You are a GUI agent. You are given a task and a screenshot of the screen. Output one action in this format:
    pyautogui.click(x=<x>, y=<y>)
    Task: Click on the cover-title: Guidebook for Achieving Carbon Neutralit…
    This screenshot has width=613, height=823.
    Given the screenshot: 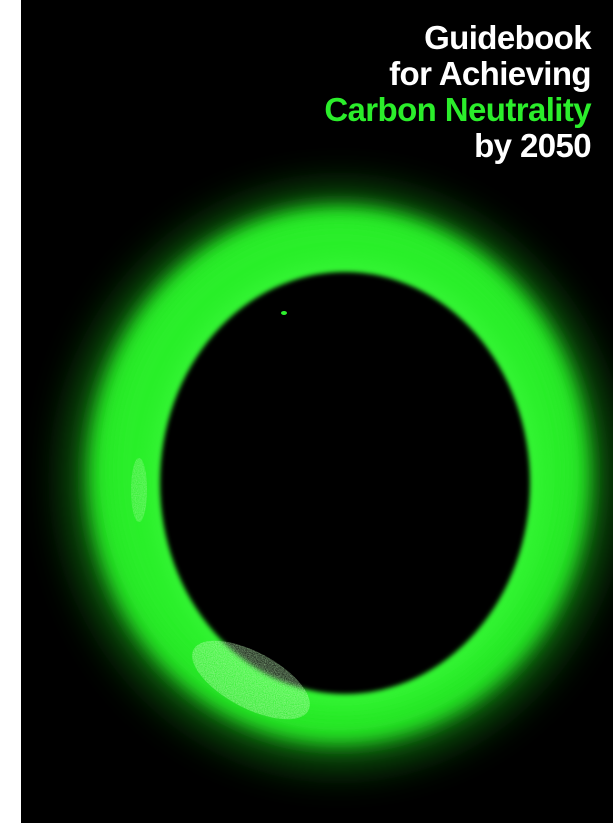 What is the action you would take?
    pyautogui.click(x=457, y=92)
    